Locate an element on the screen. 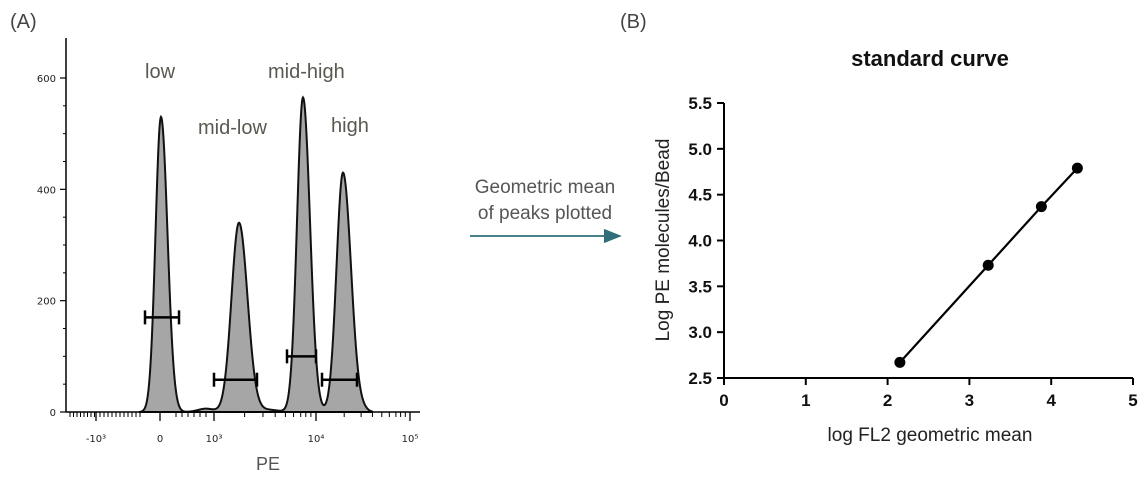 This screenshot has height=477, width=1143. x-axis-ticks: 0 1 2 3 4 5 is located at coordinates (928, 394).